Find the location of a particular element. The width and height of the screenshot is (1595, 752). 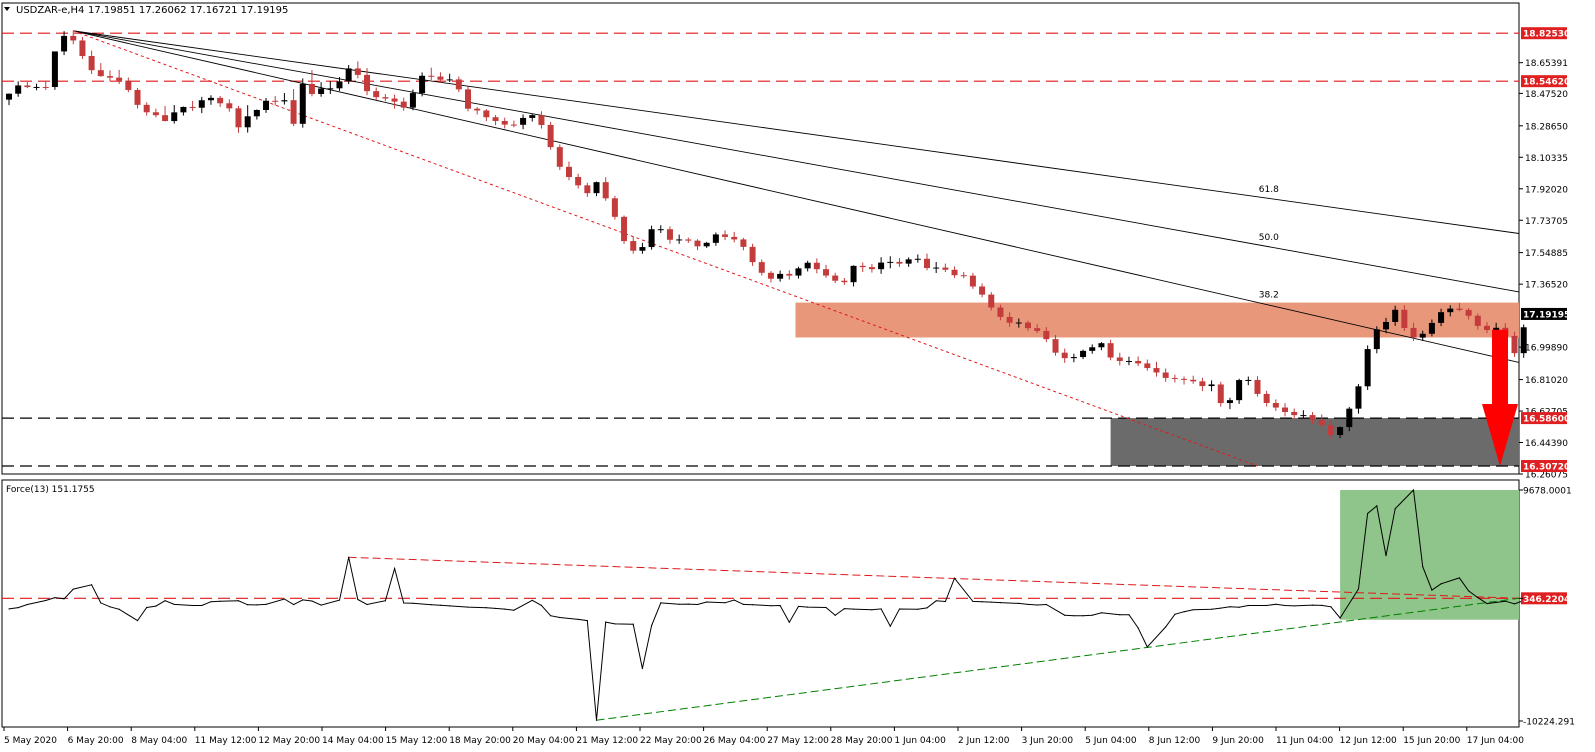

price-axis-label: 17.36520 is located at coordinates (1546, 286).